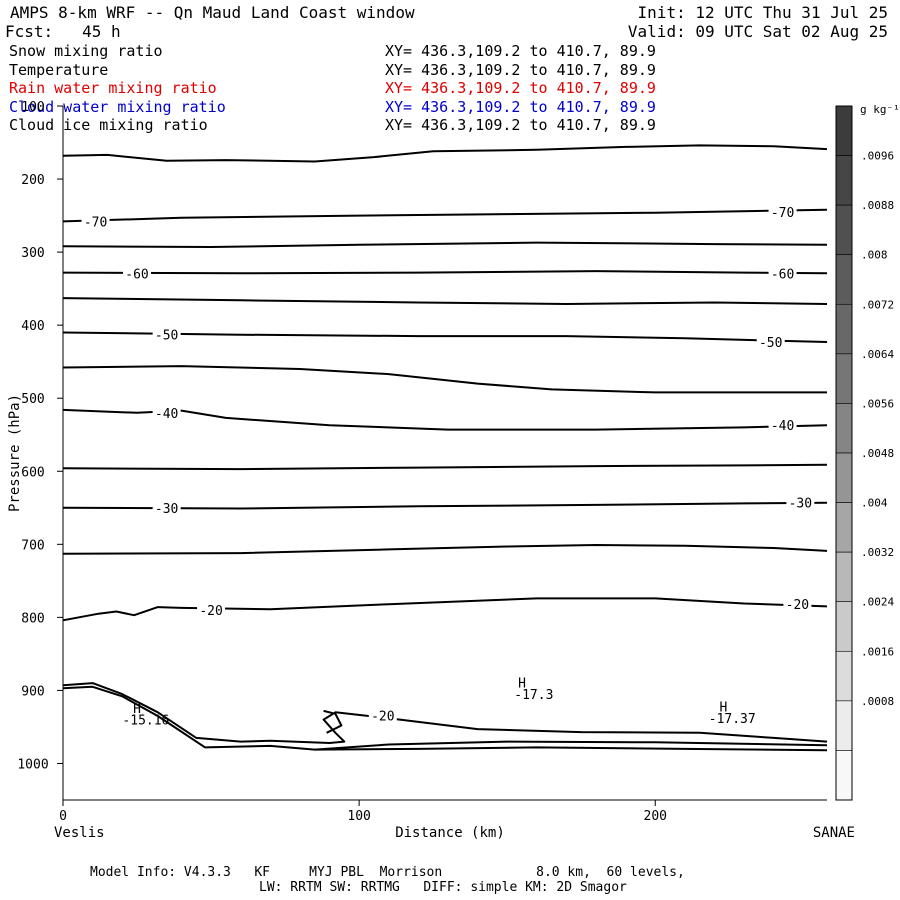 The width and height of the screenshot is (900, 900). I want to click on colorbar-level-label: .0024, so click(877, 602).